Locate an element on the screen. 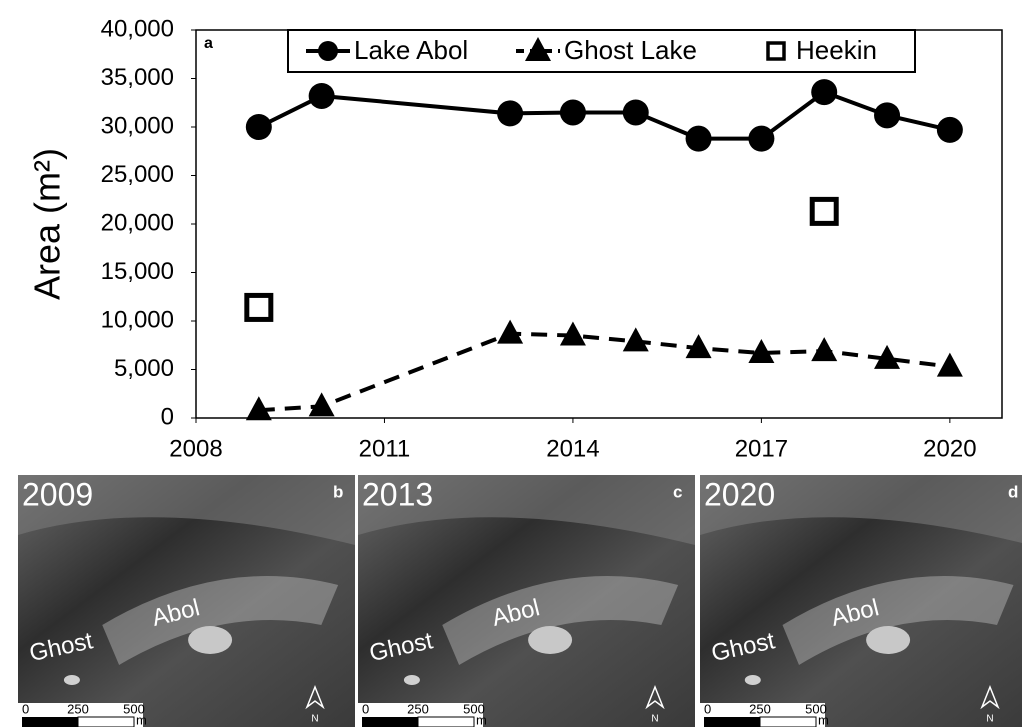  y-tick-label: 10,000 is located at coordinates (137, 319).